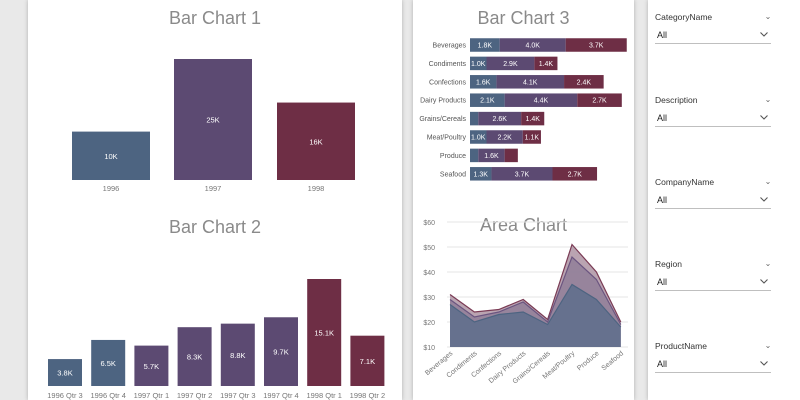  I want to click on bar-data-label: 5.7K, so click(151, 366).